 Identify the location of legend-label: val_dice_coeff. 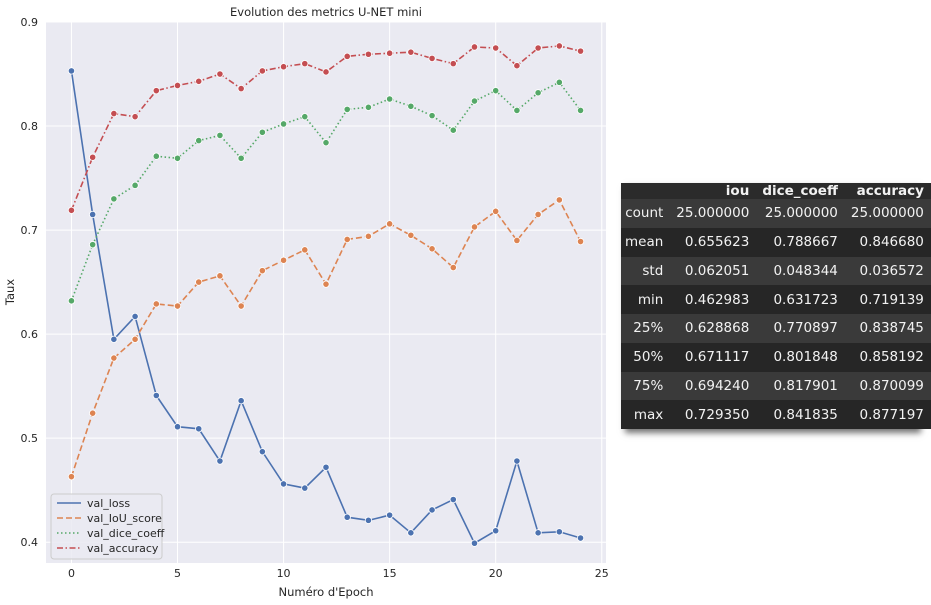
(126, 533).